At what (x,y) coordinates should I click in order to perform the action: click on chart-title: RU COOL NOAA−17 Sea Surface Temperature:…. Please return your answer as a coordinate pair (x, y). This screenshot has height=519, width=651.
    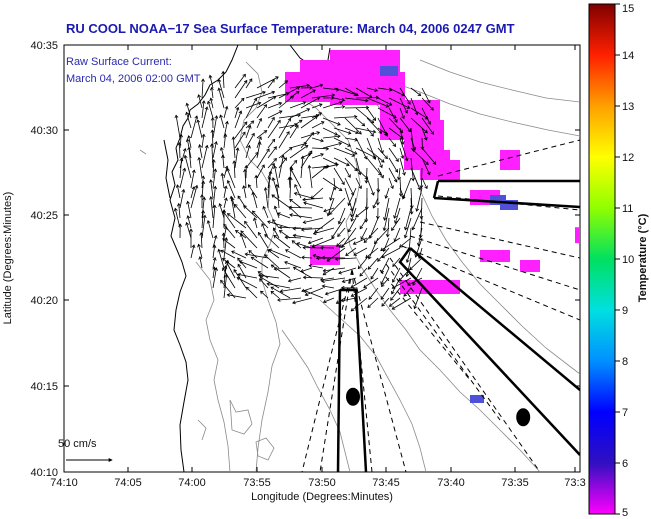
    Looking at the image, I should click on (290, 28).